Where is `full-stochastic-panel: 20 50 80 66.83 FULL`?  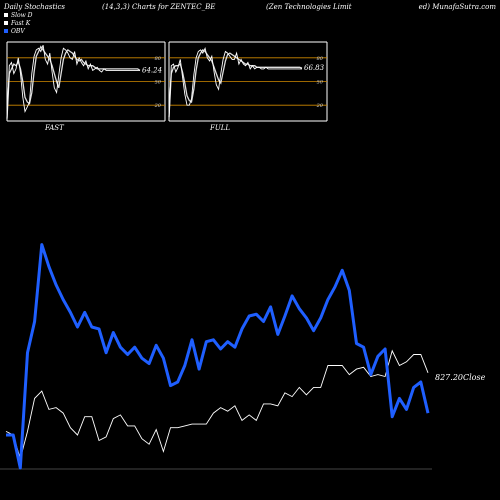 full-stochastic-panel: 20 50 80 66.83 FULL is located at coordinates (248, 86).